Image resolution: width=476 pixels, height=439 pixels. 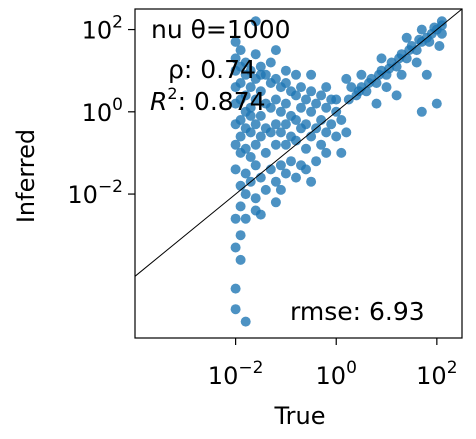 What do you see at coordinates (357, 311) in the screenshot?
I see `annotation-rmse: rmse: 6.93` at bounding box center [357, 311].